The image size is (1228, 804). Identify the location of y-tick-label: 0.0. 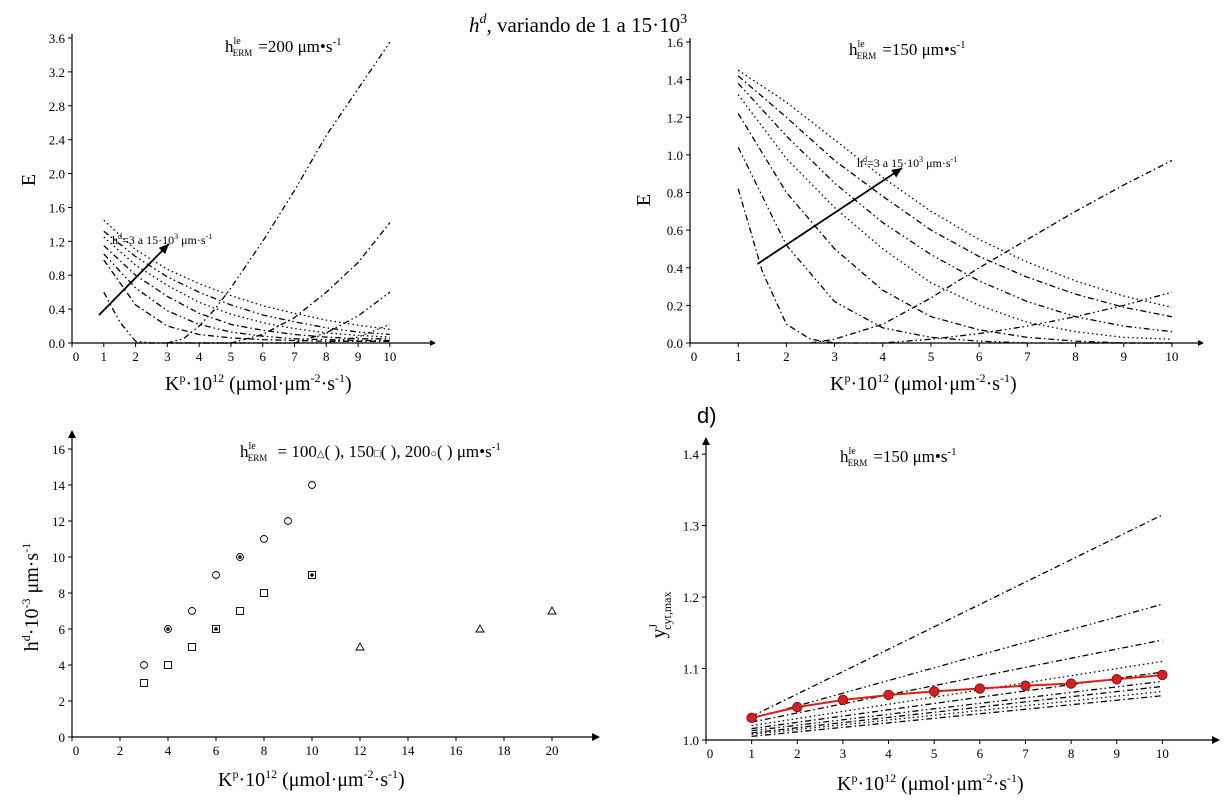
(675, 343).